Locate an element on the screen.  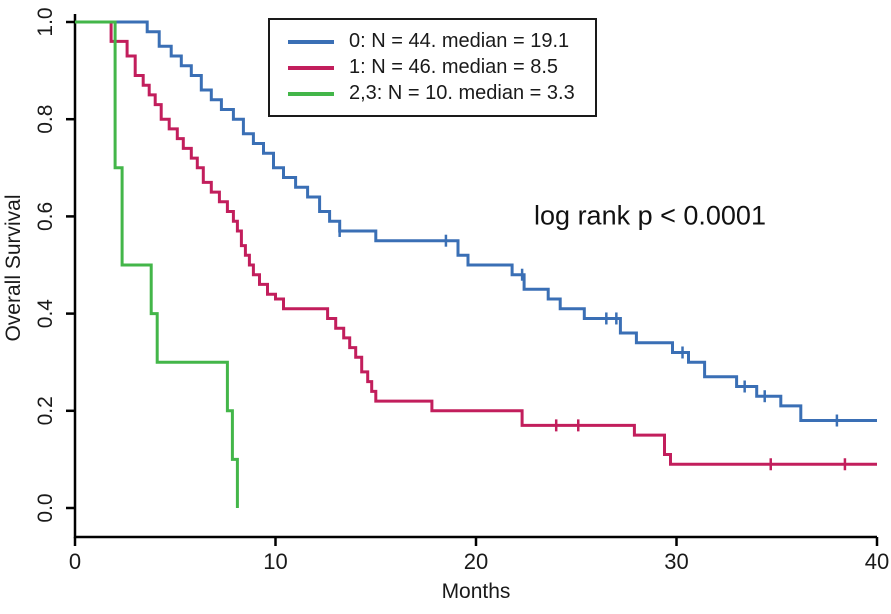
x-tick-label: 30 is located at coordinates (676, 561).